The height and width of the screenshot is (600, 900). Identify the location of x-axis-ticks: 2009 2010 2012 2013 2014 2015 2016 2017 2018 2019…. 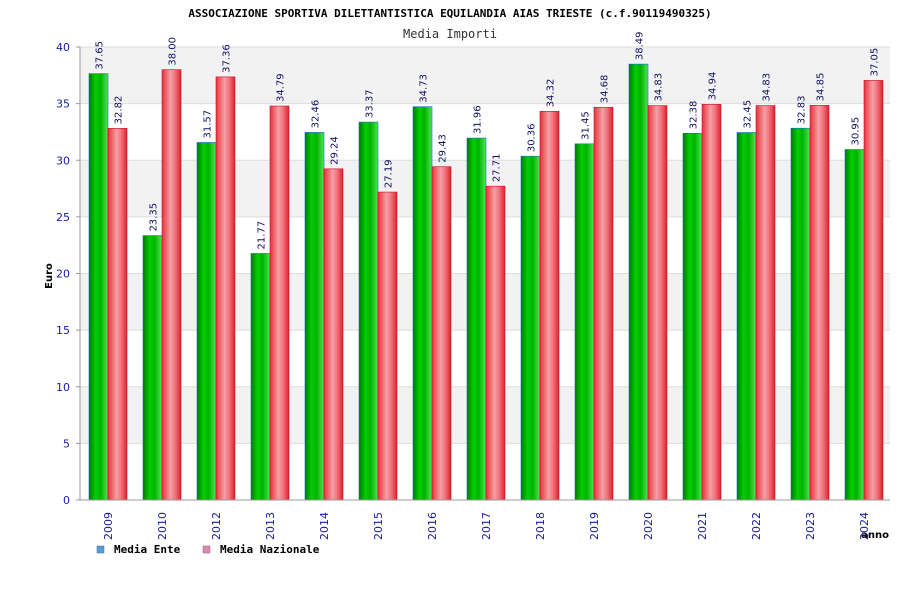
(486, 526).